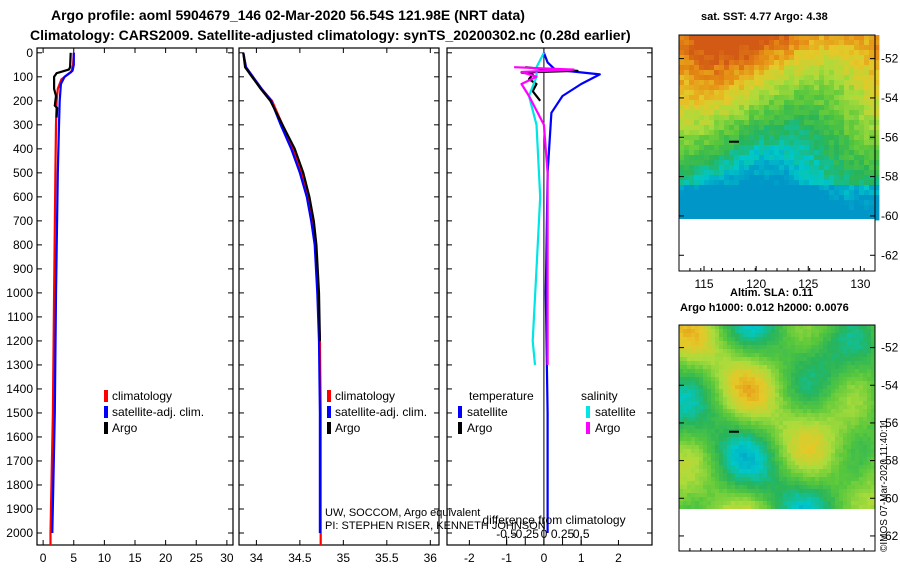 The image size is (900, 580). What do you see at coordinates (581, 558) in the screenshot?
I see `x-tick-label-temp: 1` at bounding box center [581, 558].